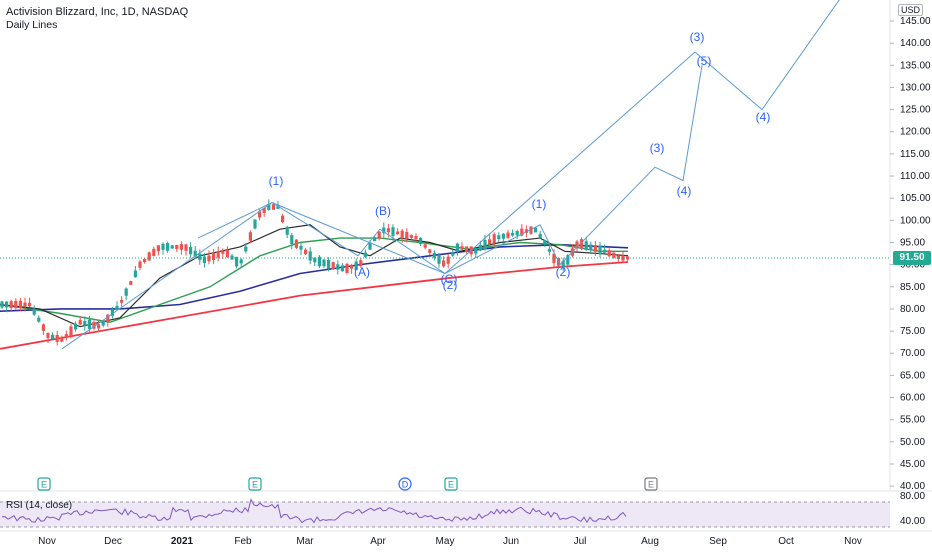 This screenshot has width=932, height=555. Describe the element at coordinates (445, 541) in the screenshot. I see `time-axis-label: May` at that location.